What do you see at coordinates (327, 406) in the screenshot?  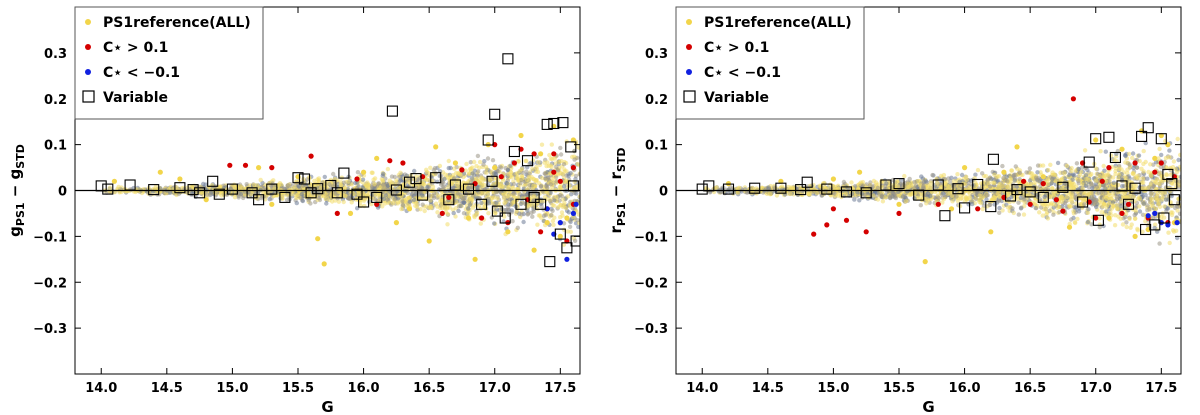 I see `x-axis-label: G` at bounding box center [327, 406].